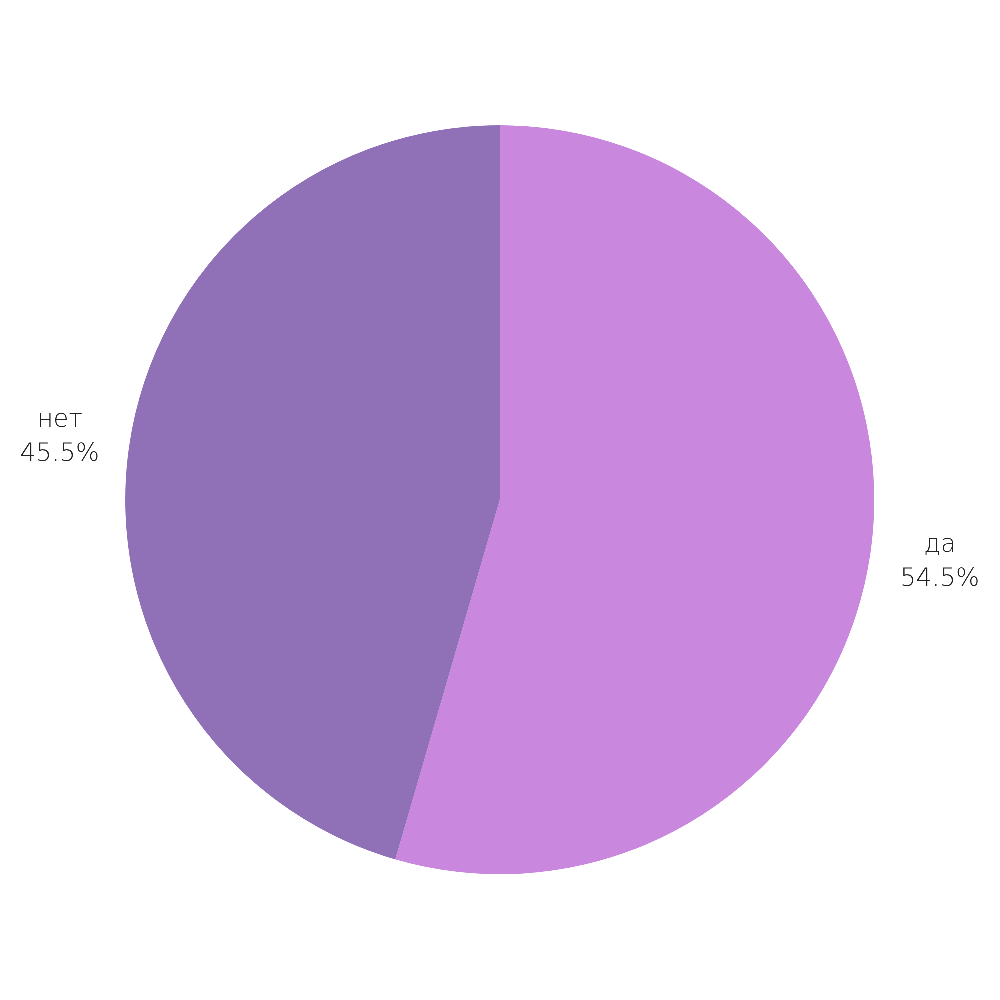 This screenshot has width=1000, height=1000. What do you see at coordinates (940, 543) in the screenshot?
I see `slice-label: да` at bounding box center [940, 543].